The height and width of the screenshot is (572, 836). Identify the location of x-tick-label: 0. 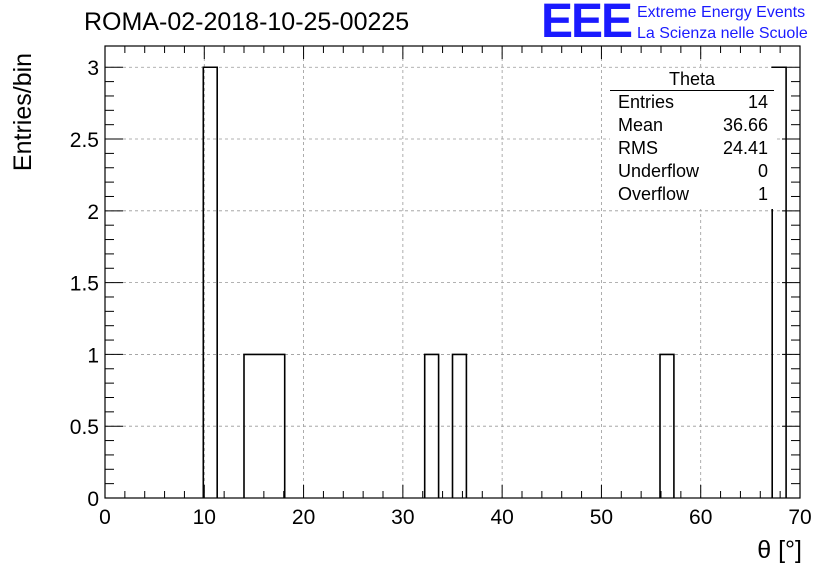
(105, 517).